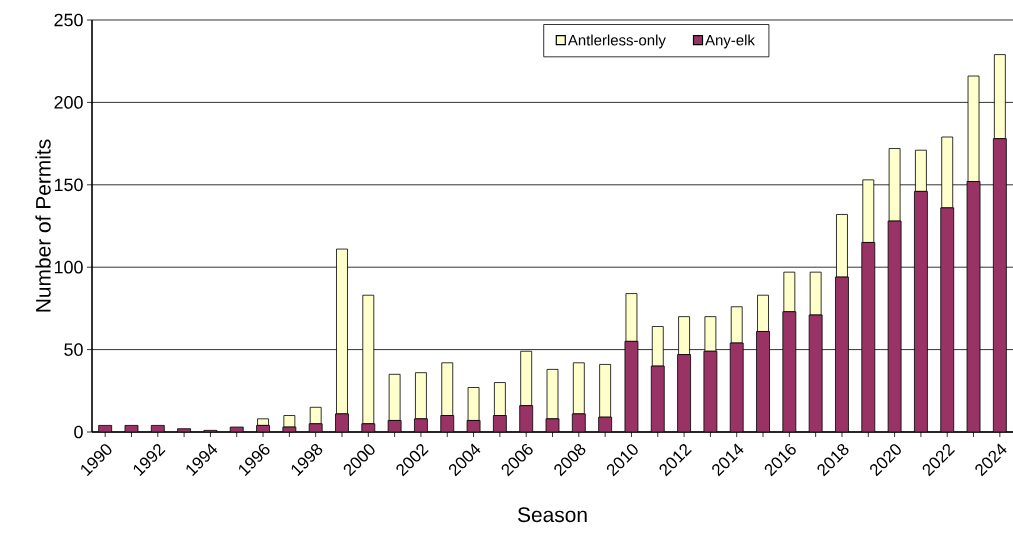 The width and height of the screenshot is (1013, 560). What do you see at coordinates (730, 41) in the screenshot?
I see `legend-label: Any-elk` at bounding box center [730, 41].